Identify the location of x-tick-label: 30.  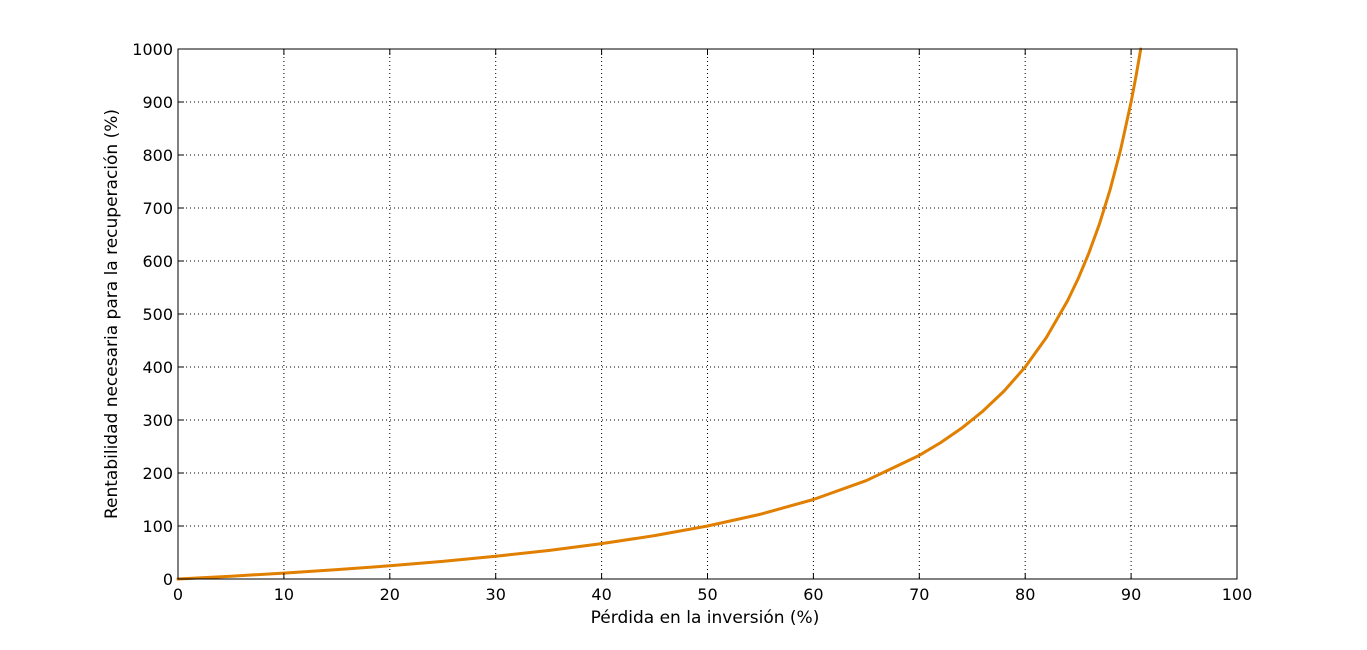
(496, 594).